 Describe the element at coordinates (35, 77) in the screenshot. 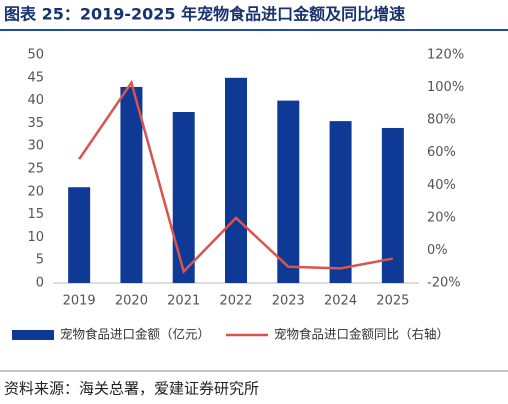

I see `y-tick-label: 45` at that location.